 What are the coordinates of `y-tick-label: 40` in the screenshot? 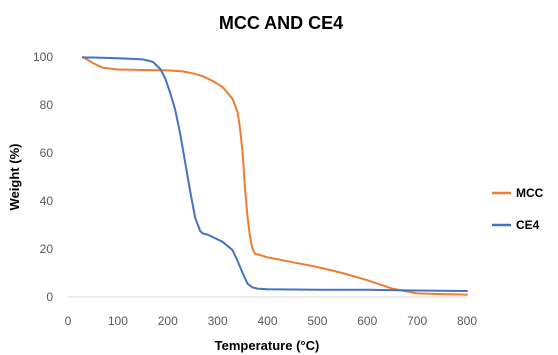 It's located at (47, 201).